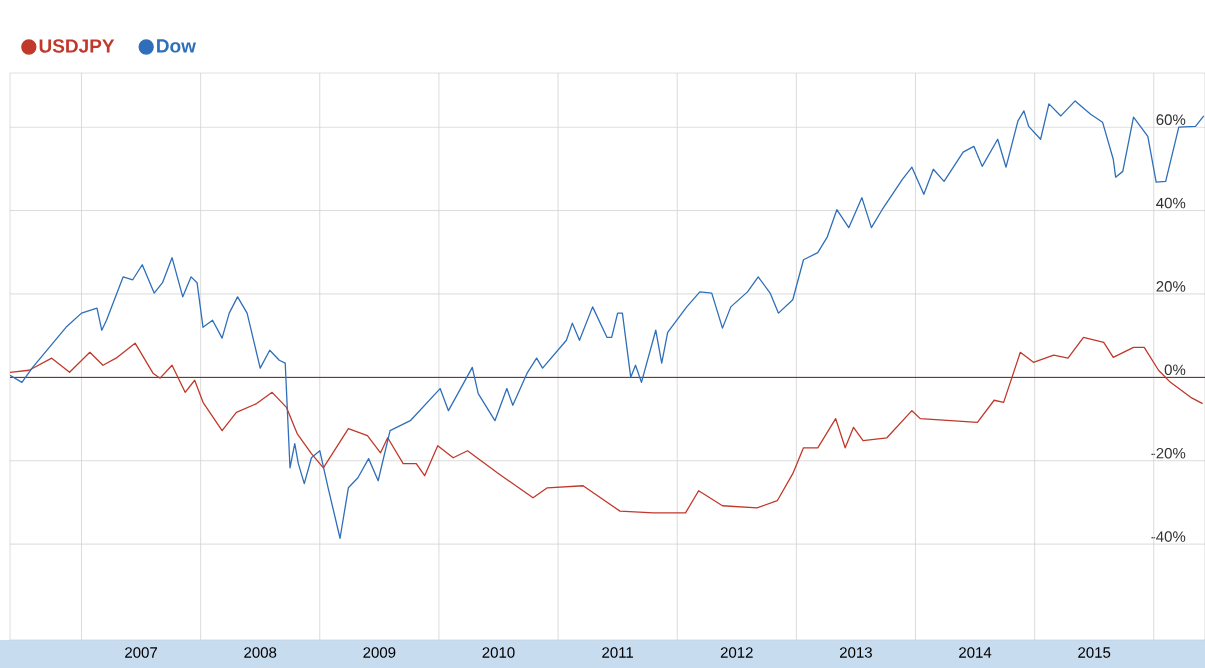 The height and width of the screenshot is (668, 1205). What do you see at coordinates (260, 652) in the screenshot?
I see `x-tick-label: 2008` at bounding box center [260, 652].